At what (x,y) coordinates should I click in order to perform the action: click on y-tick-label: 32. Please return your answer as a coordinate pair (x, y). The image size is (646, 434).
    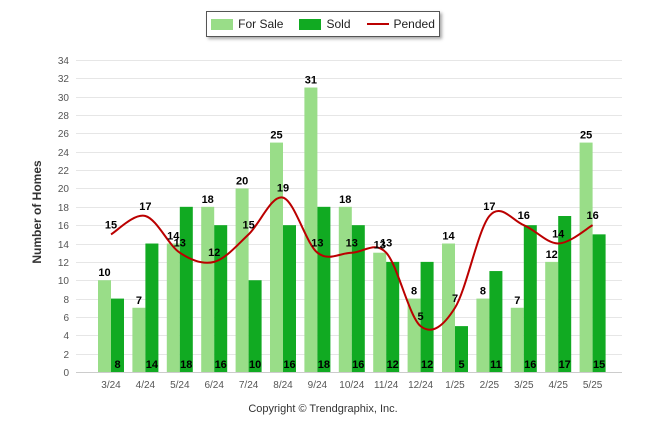
    Looking at the image, I should click on (64, 79).